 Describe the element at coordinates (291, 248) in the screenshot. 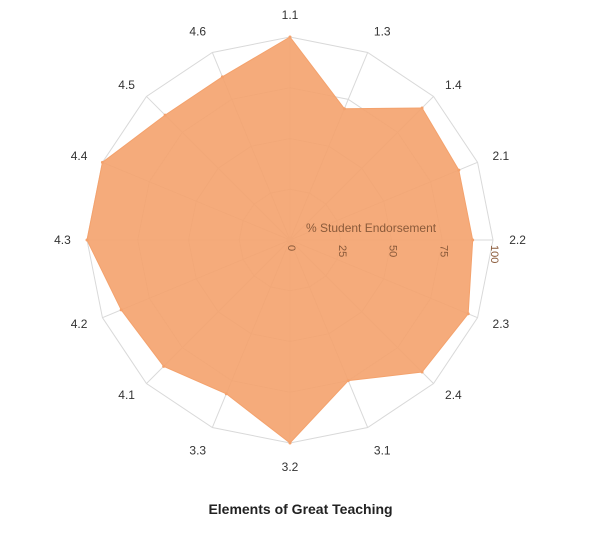

I see `radial-tick-label: 0` at that location.